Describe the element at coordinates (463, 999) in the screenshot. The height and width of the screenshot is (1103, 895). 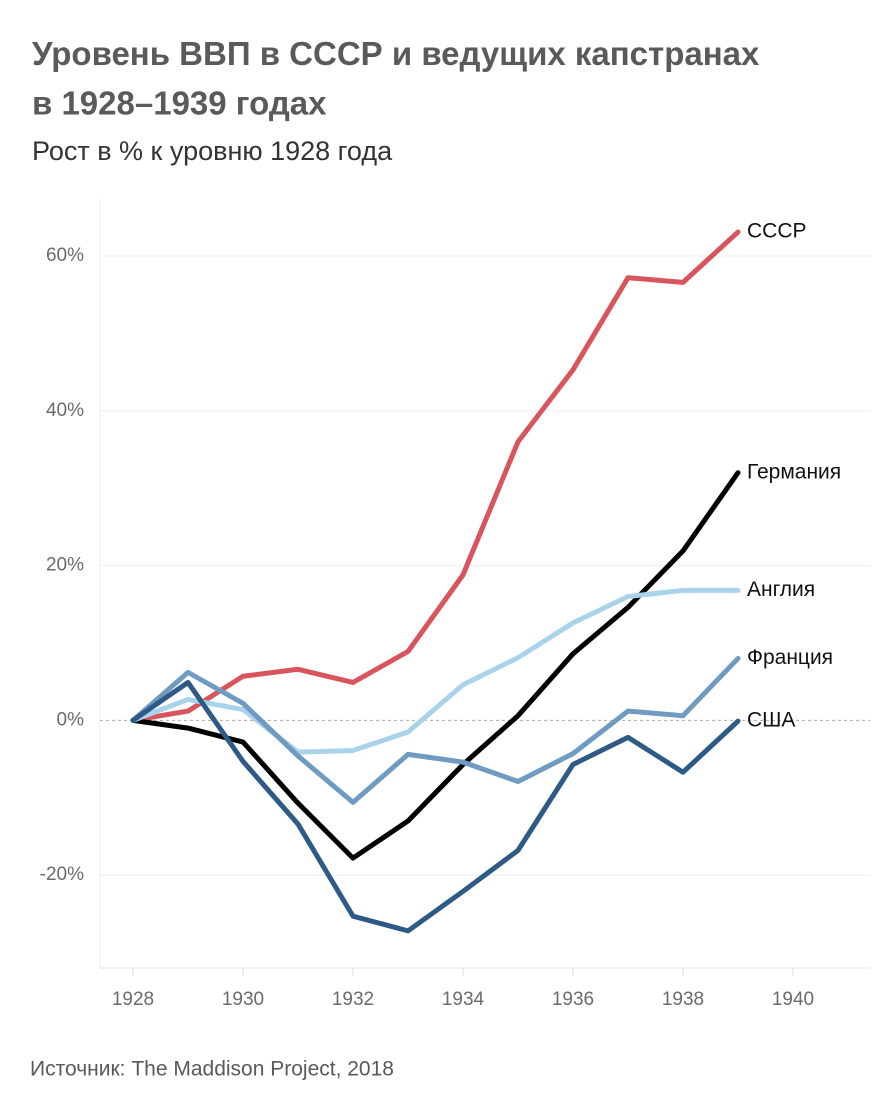
I see `x-tick-label: 1934` at that location.